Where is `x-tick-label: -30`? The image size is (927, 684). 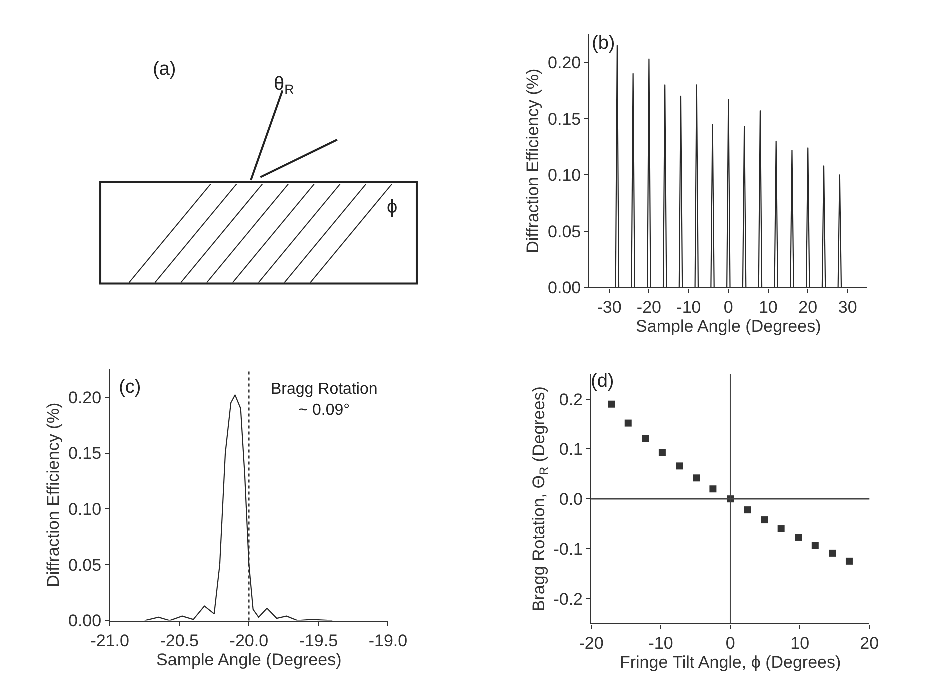 x-tick-label: -30 is located at coordinates (609, 308).